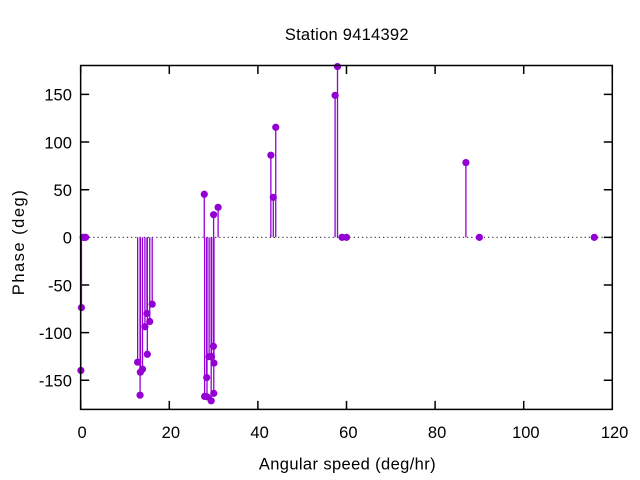 This screenshot has width=640, height=480. What do you see at coordinates (615, 433) in the screenshot?
I see `svg-text: 120` at bounding box center [615, 433].